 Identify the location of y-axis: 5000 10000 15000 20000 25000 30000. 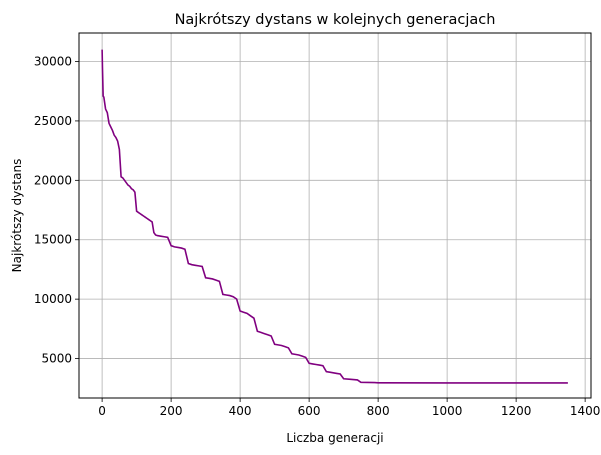
(56, 210).